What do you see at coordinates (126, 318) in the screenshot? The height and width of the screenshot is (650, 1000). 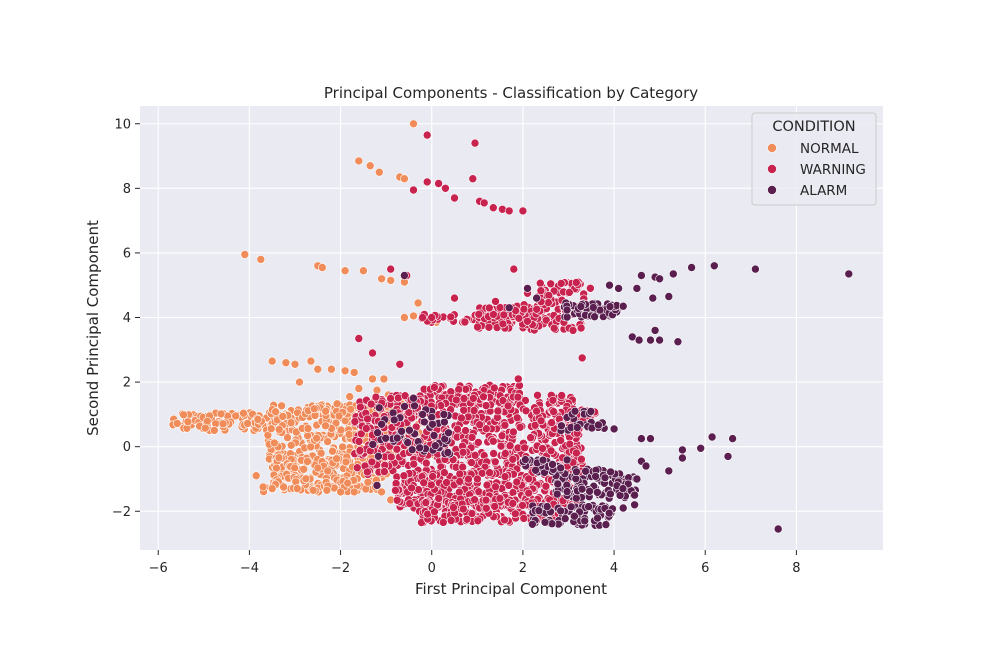 I see `y-axis-ticks: −2 0 2 4 6 8 10` at bounding box center [126, 318].